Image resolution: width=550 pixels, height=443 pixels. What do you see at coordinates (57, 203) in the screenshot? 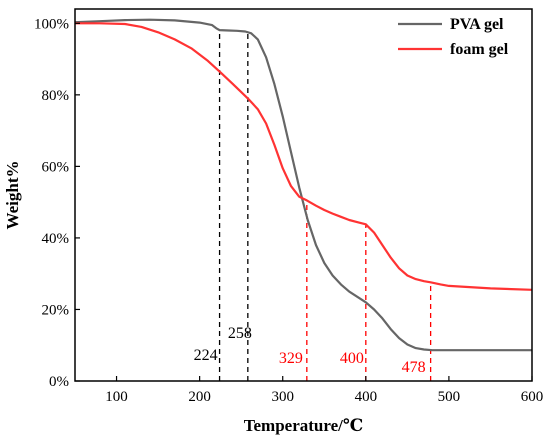
I see `y-axis-ticks: 0% 20% 40% 60% 80% 100%` at bounding box center [57, 203].